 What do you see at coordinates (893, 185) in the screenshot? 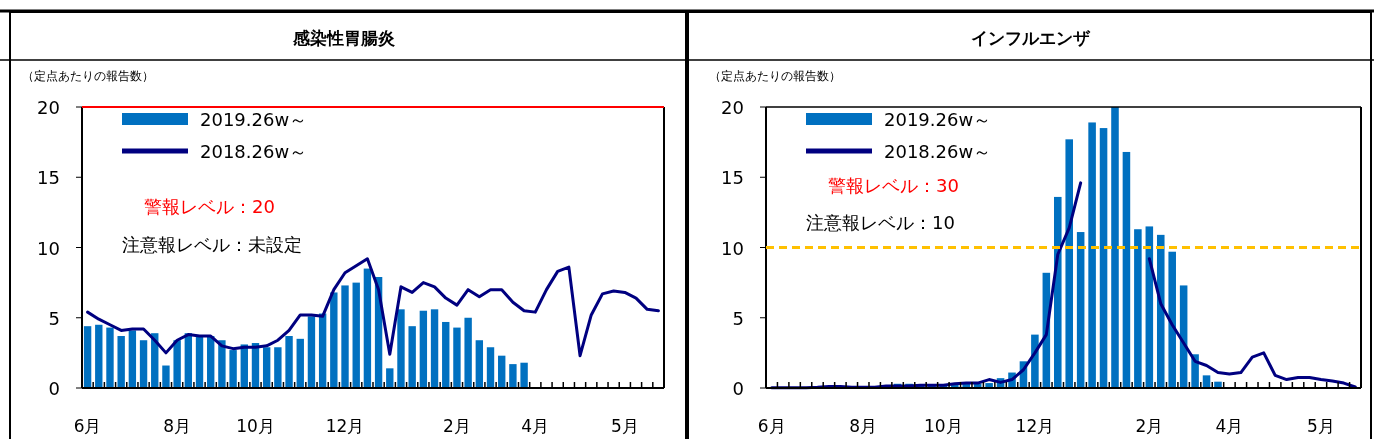
I see `annotation: 警報レベル：30` at bounding box center [893, 185].